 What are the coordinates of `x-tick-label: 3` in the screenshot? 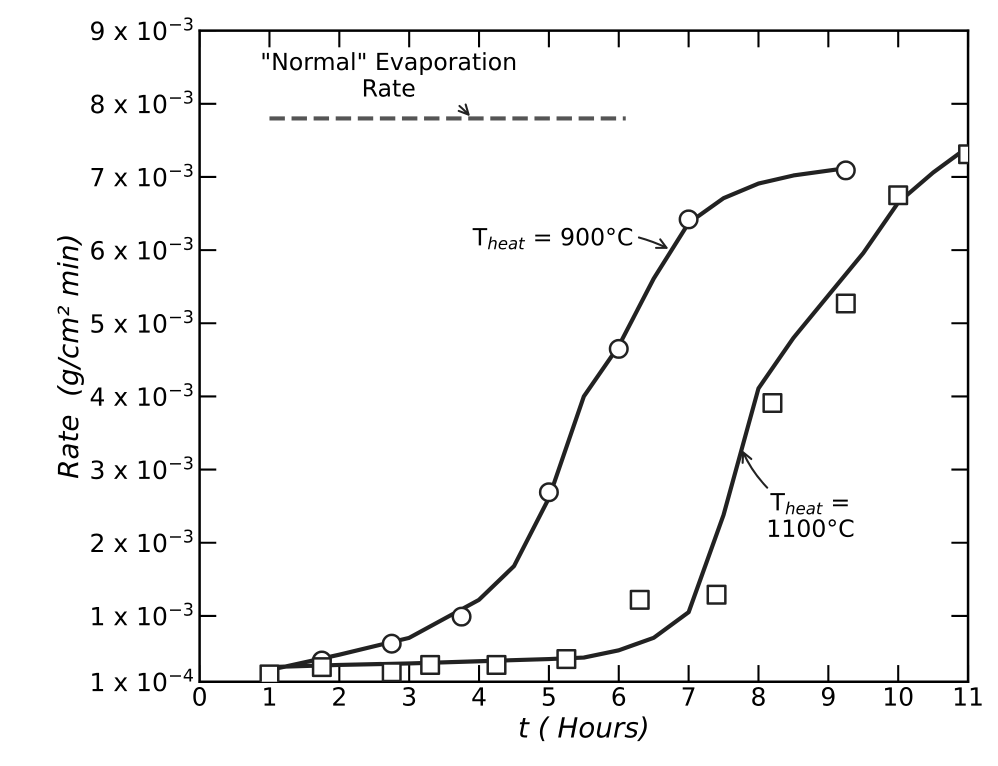 It's located at (409, 696).